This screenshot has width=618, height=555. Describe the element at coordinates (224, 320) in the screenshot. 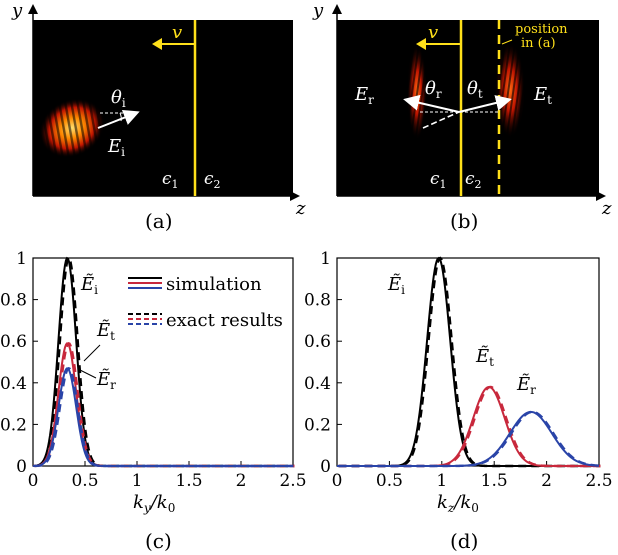

I see `legend-exact-label: exact results` at that location.